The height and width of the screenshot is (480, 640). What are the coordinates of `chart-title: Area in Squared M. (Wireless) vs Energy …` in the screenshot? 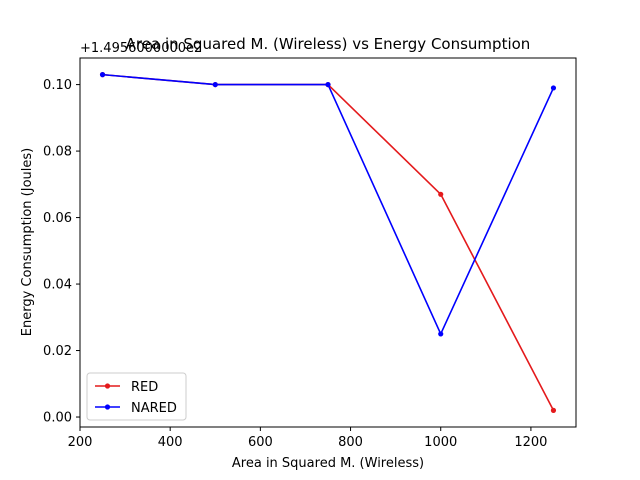 It's located at (328, 44).